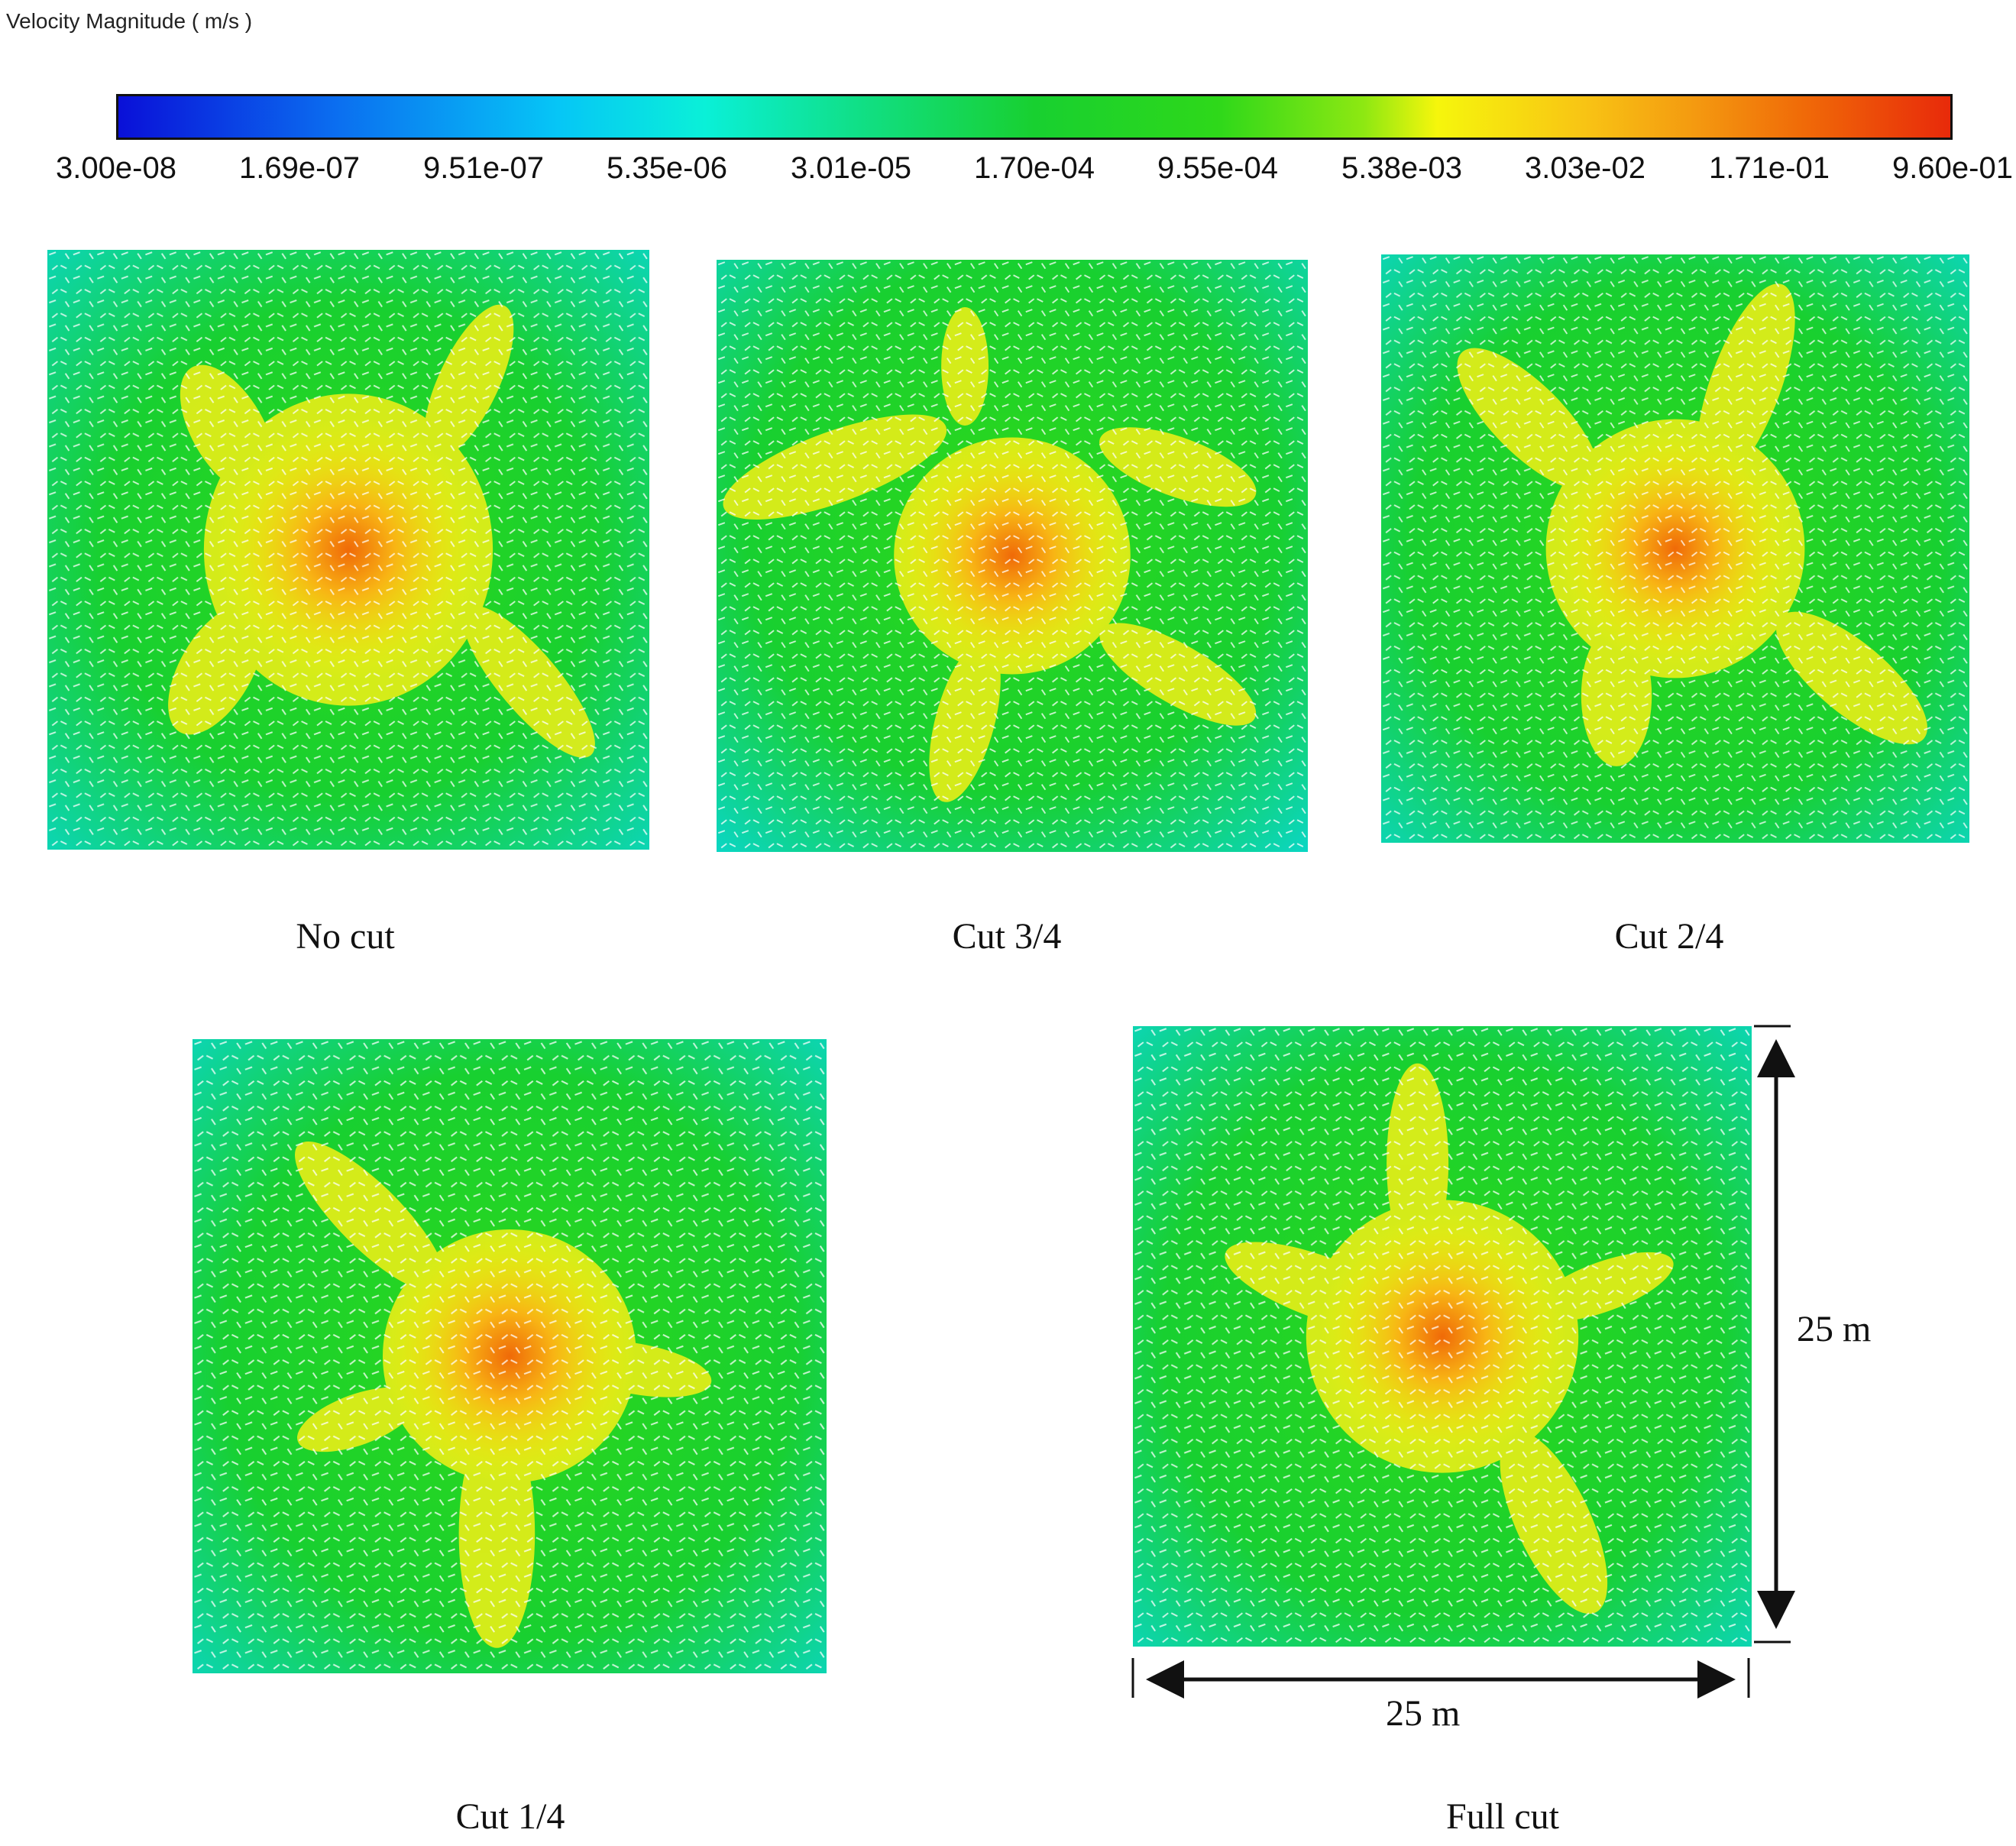 Image resolution: width=2016 pixels, height=1846 pixels. What do you see at coordinates (1502, 1816) in the screenshot?
I see `caption-full-cut: Full cut` at bounding box center [1502, 1816].